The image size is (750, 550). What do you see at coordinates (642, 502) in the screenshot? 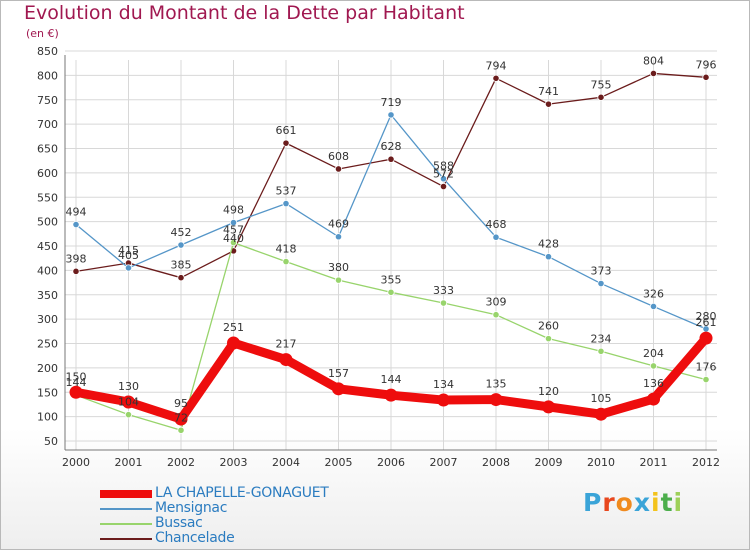
I see `logo-letter: x` at bounding box center [642, 502].